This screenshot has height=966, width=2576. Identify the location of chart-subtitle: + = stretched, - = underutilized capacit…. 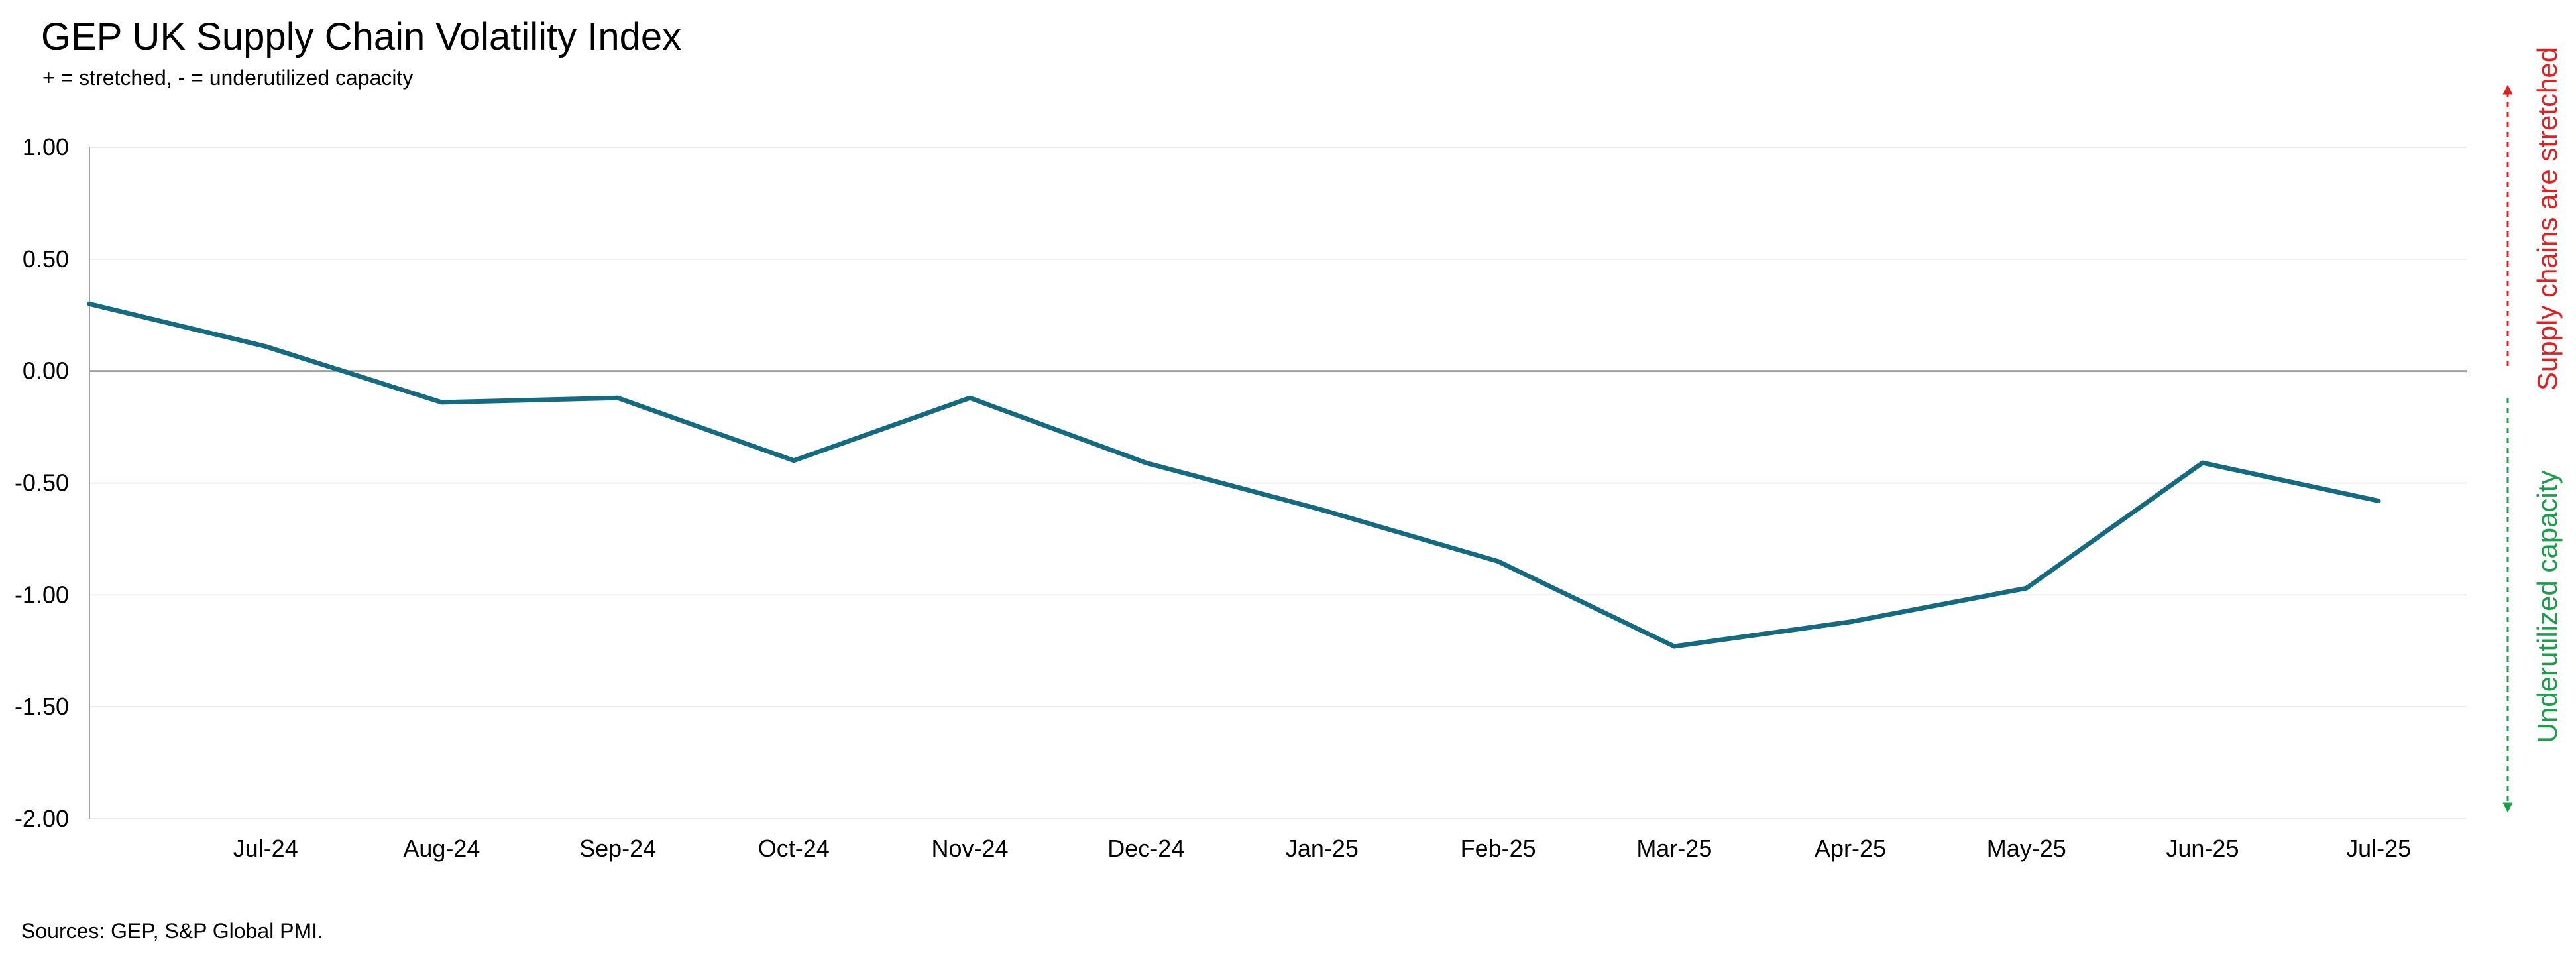
(228, 78).